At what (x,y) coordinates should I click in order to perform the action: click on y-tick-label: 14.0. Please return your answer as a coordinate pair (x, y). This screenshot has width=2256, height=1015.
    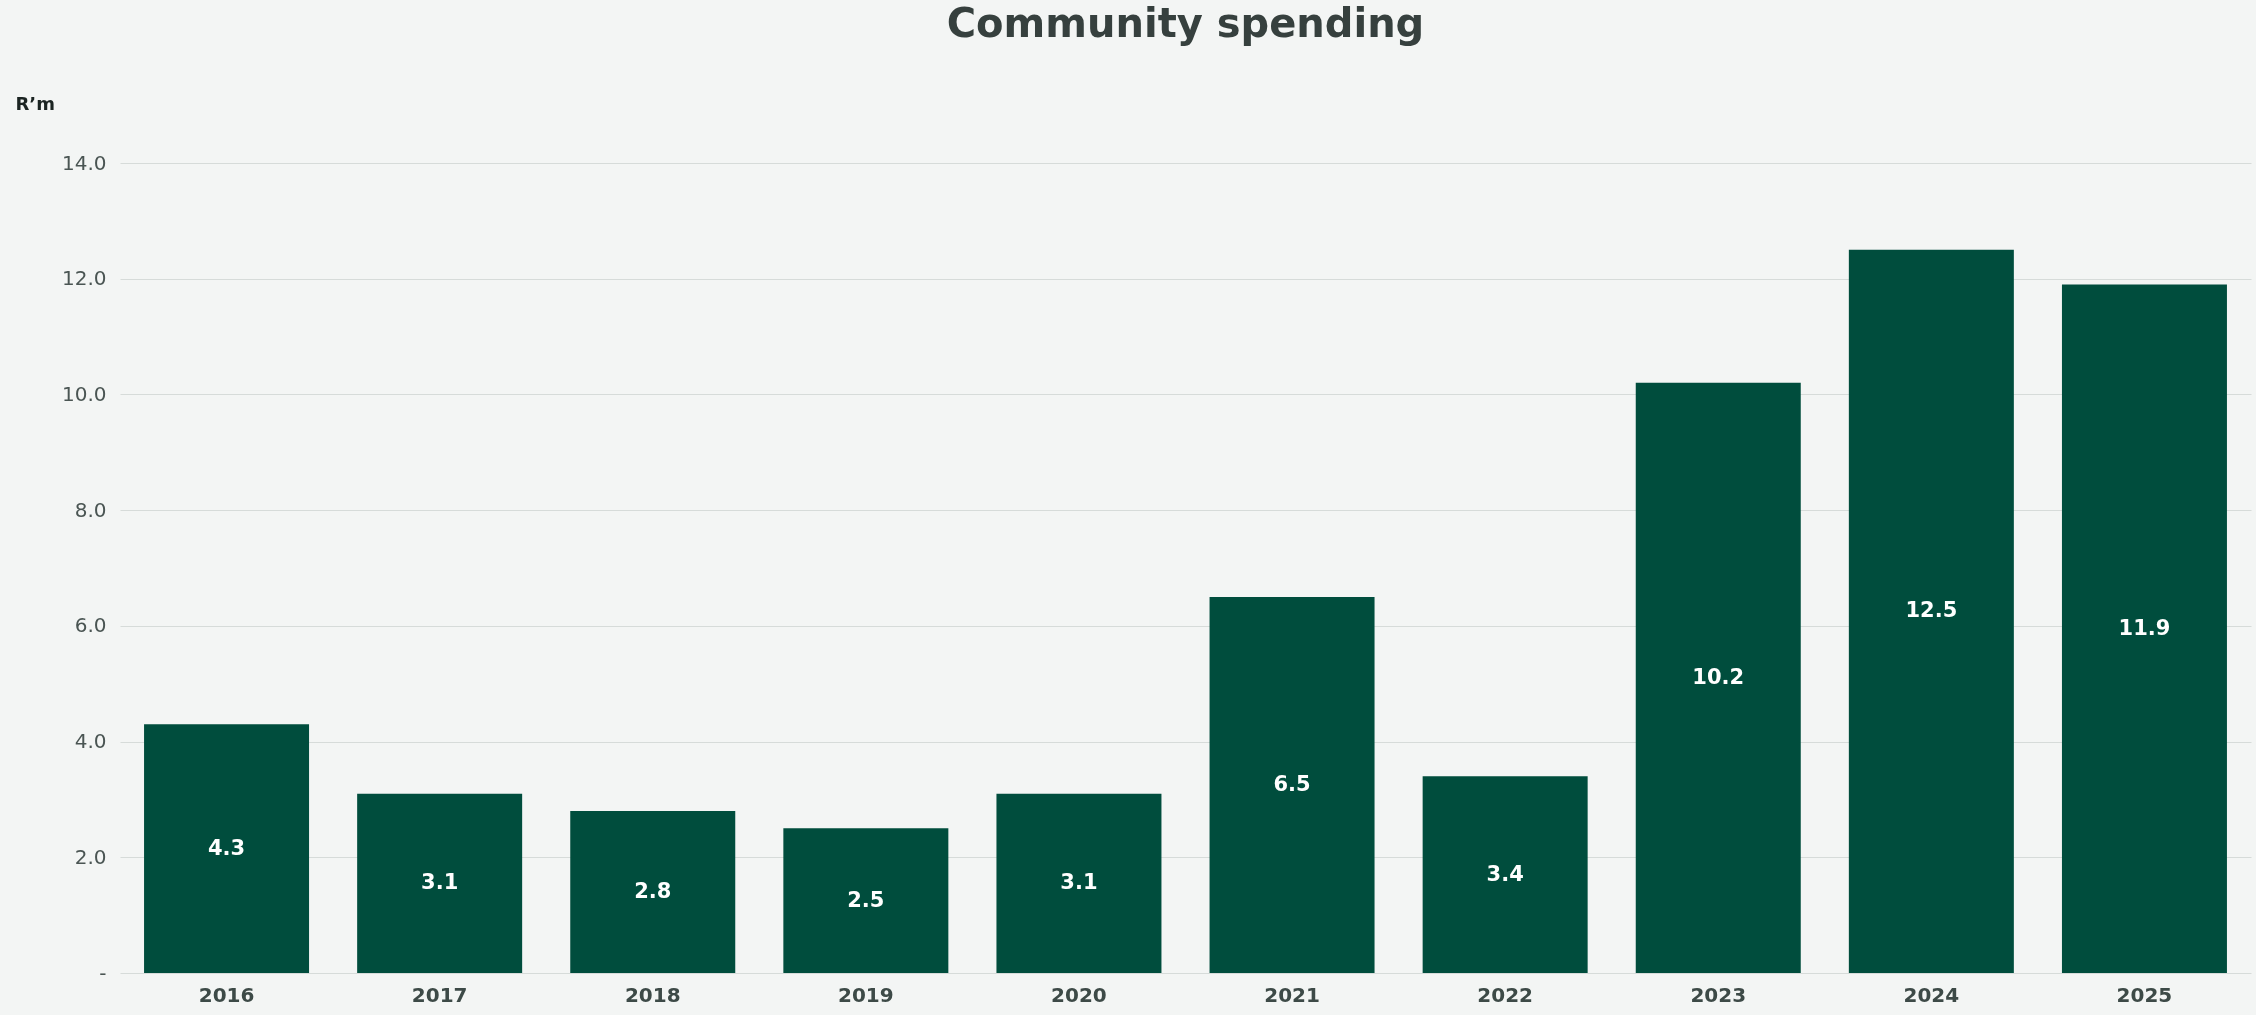
    Looking at the image, I should click on (84, 162).